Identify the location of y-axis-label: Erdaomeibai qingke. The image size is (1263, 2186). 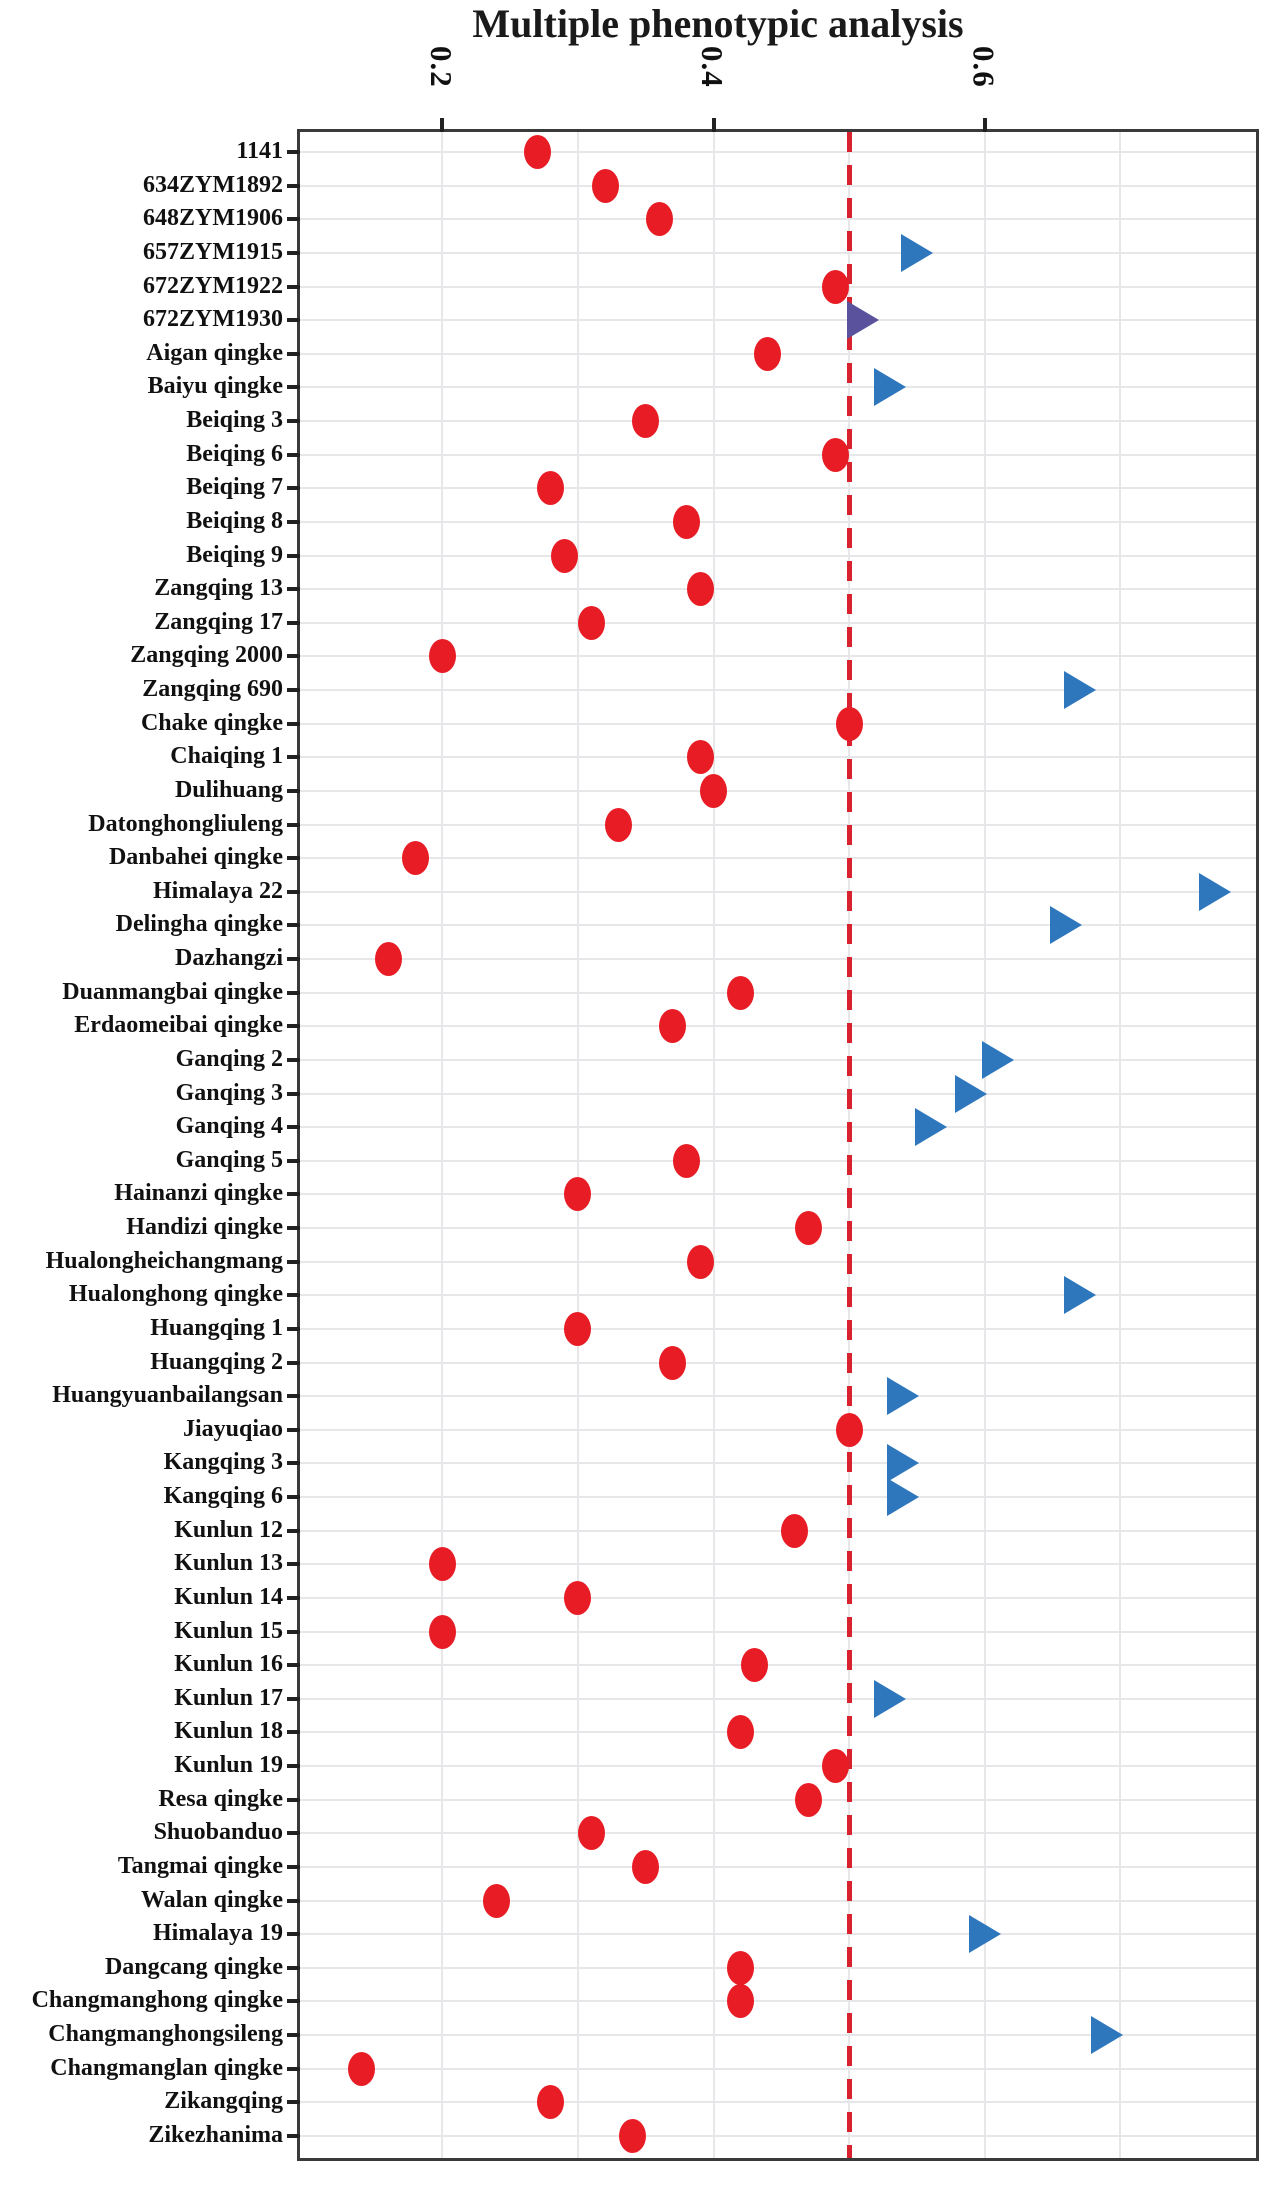
(178, 1025).